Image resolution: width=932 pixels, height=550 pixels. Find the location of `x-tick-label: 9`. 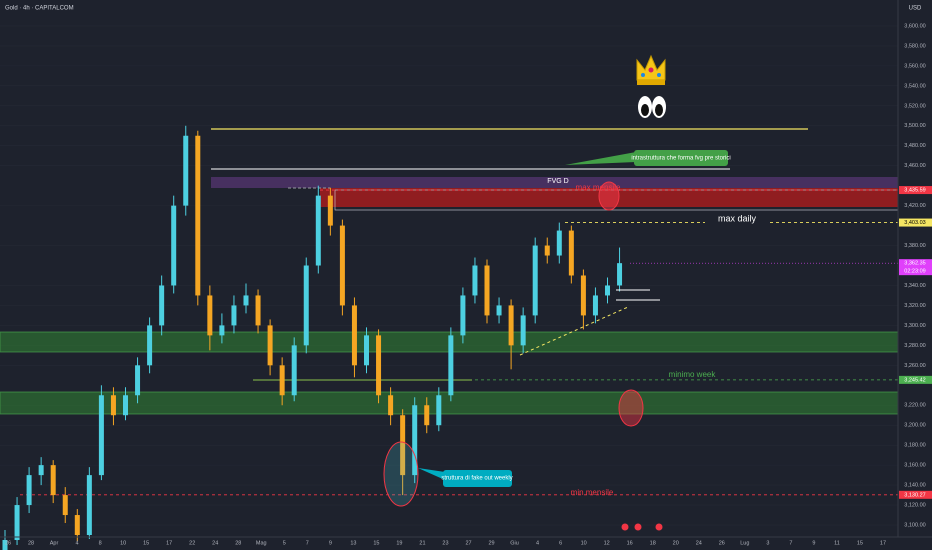

x-tick-label: 9 is located at coordinates (813, 543).